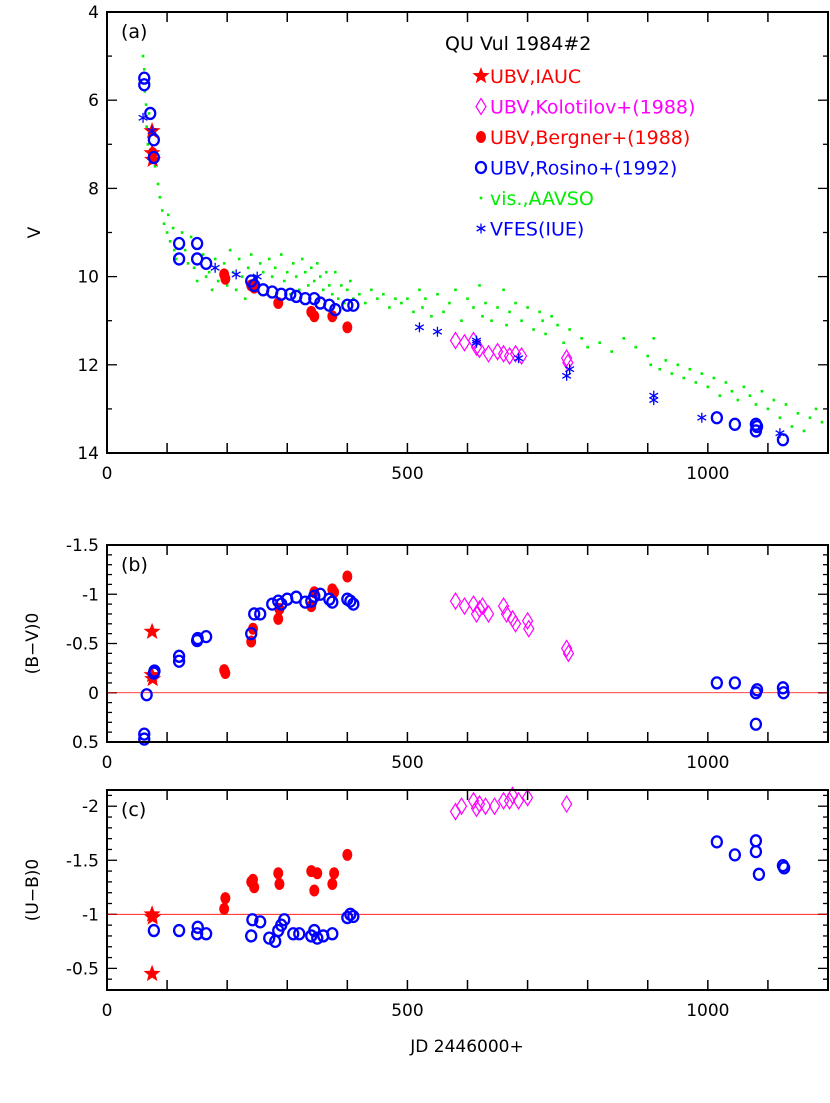  Describe the element at coordinates (286, 881) in the screenshot. I see `series-ubv-bergner-1988-` at that location.